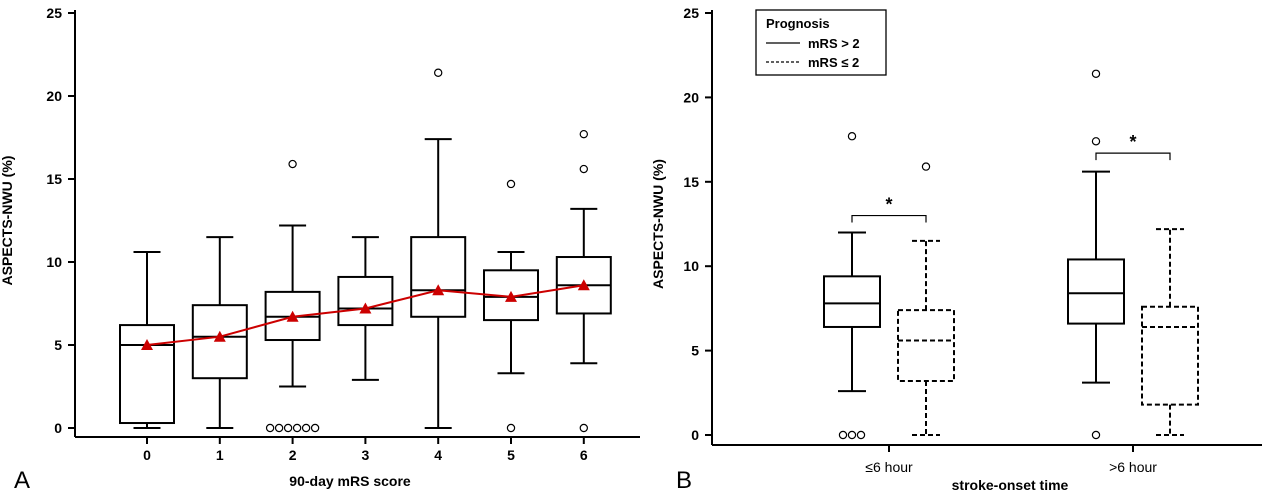  I want to click on a-y-axis-label: ASPECTS-NWU (%), so click(7, 221).